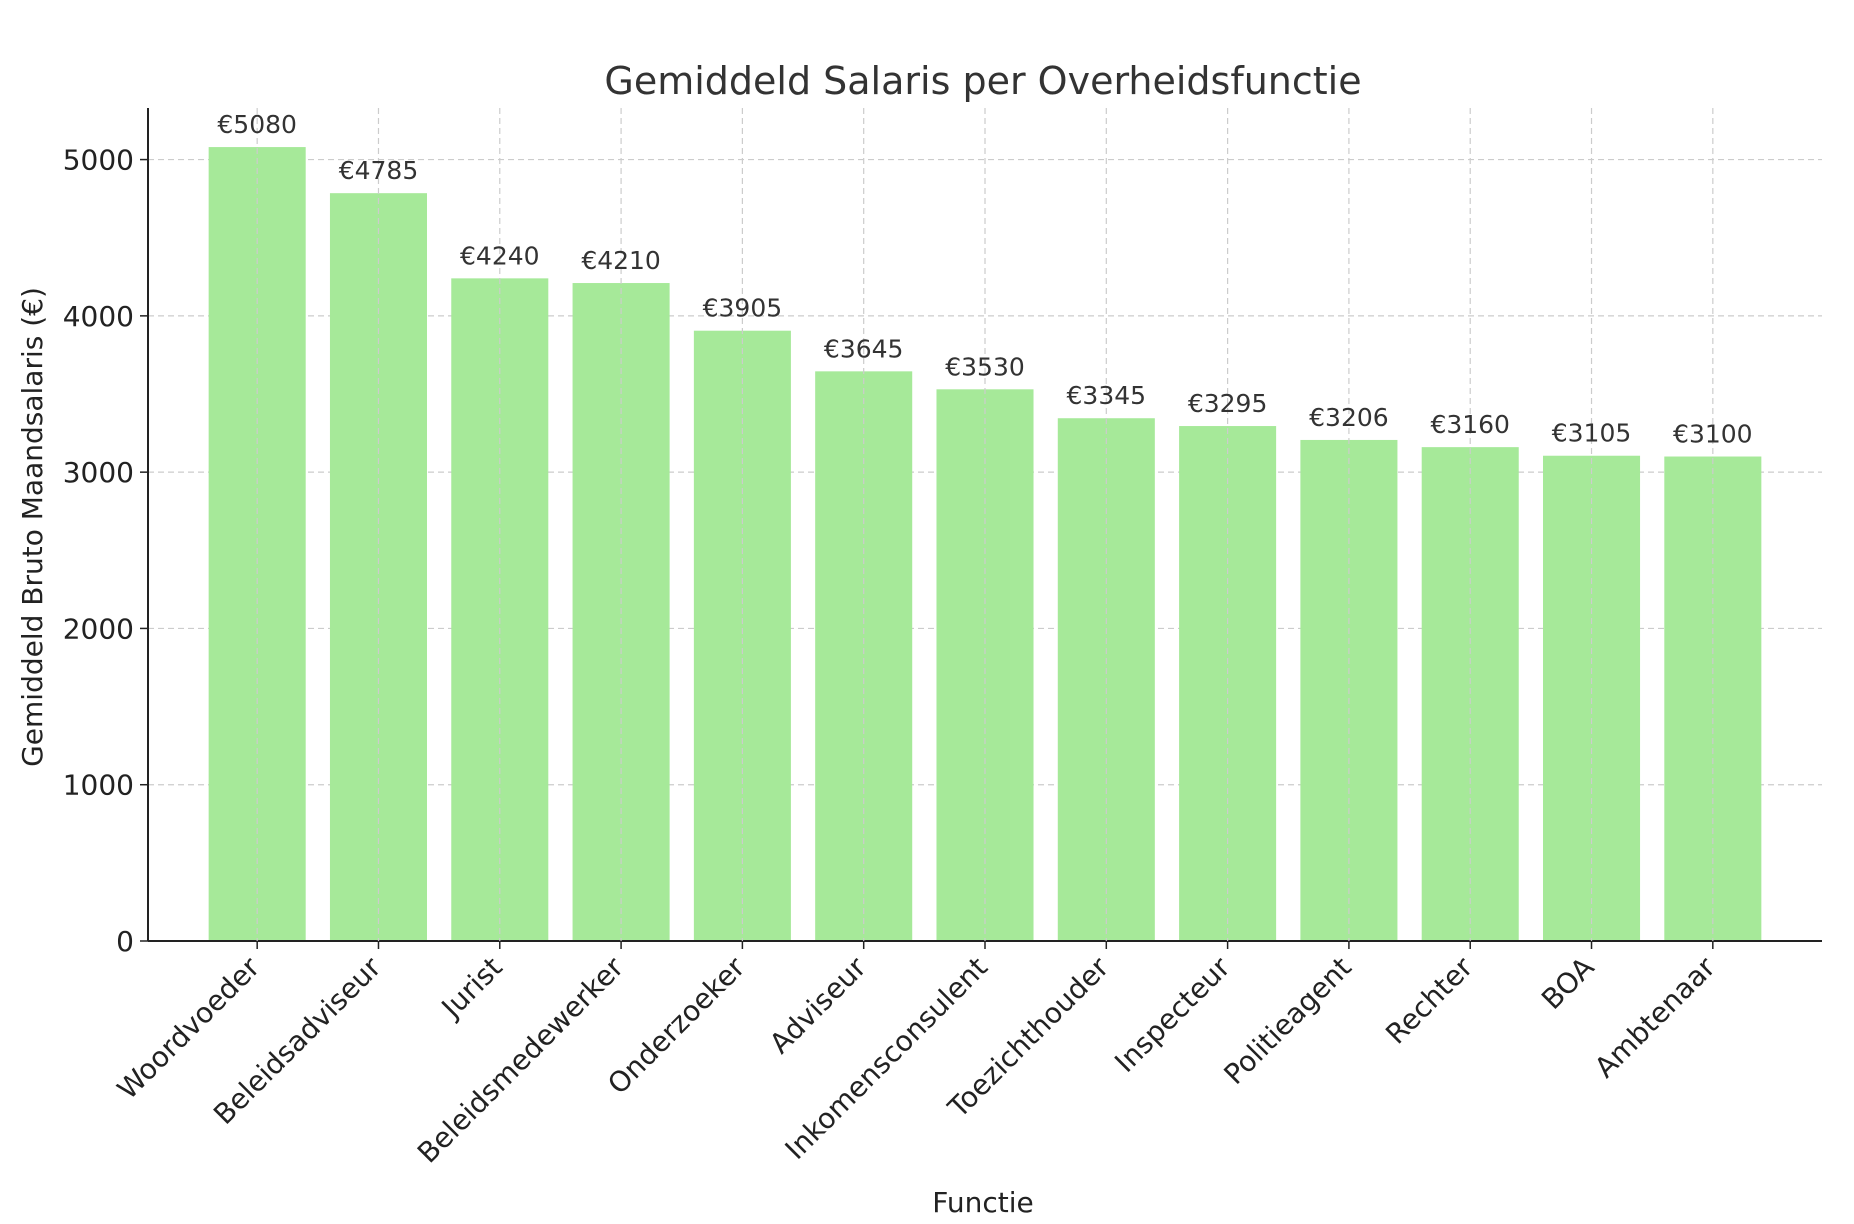  What do you see at coordinates (98, 472) in the screenshot?
I see `y-tick-label: 3000` at bounding box center [98, 472].